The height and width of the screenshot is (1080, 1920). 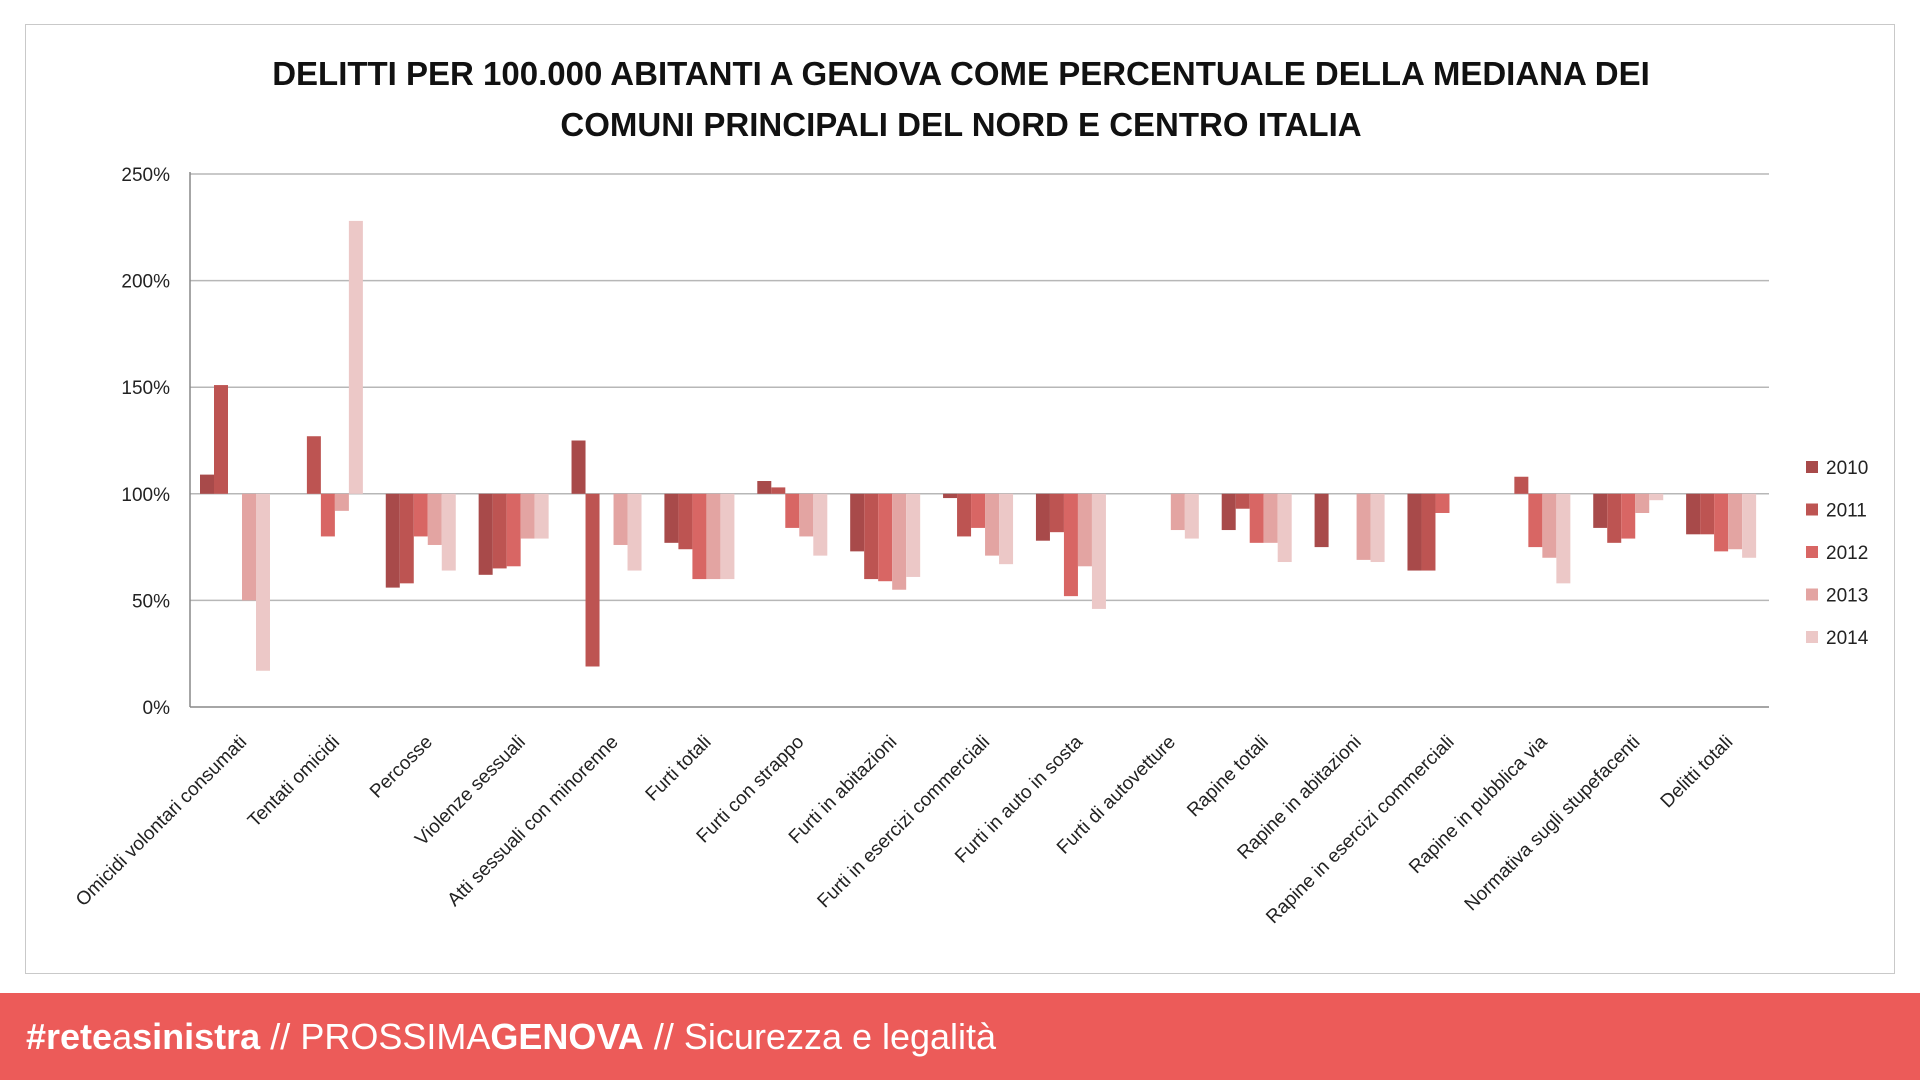 What do you see at coordinates (840, 1036) in the screenshot?
I see `footer-subtitle: Sicurezza e legalità` at bounding box center [840, 1036].